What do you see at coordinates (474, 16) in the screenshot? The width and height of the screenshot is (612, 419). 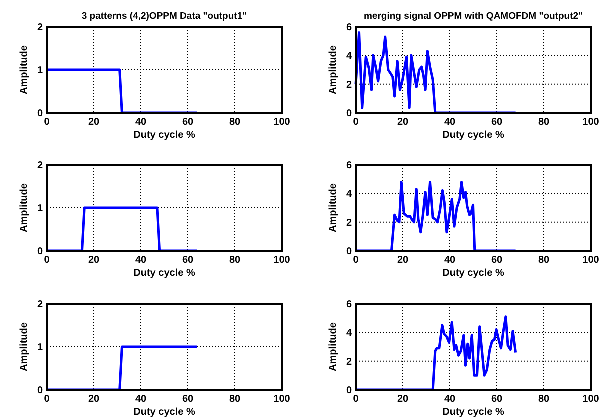 I see `chart-title: merging signal OPPM with QAMOFDM "output2"` at bounding box center [474, 16].